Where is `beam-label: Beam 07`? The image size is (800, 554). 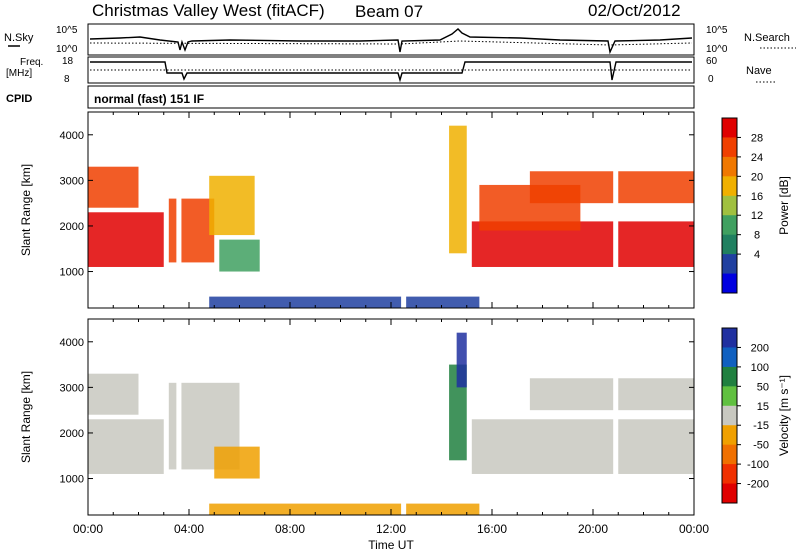
beam-label: Beam 07 is located at coordinates (389, 11).